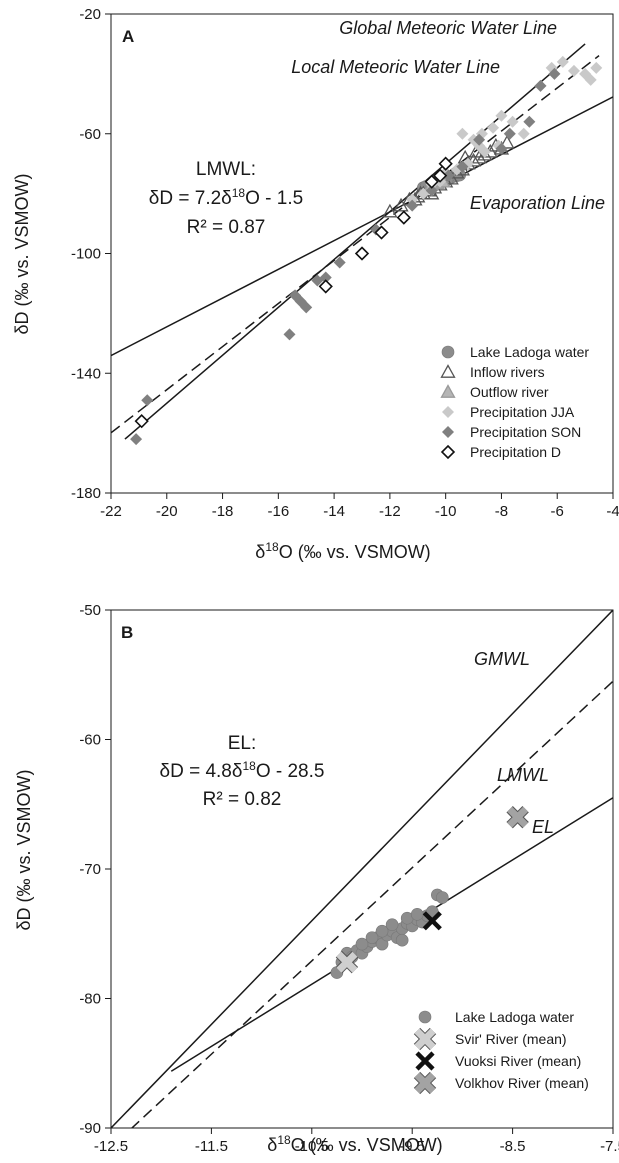 This screenshot has height=1163, width=619. I want to click on panel-a-legend-marker-precipitation-d, so click(448, 452).